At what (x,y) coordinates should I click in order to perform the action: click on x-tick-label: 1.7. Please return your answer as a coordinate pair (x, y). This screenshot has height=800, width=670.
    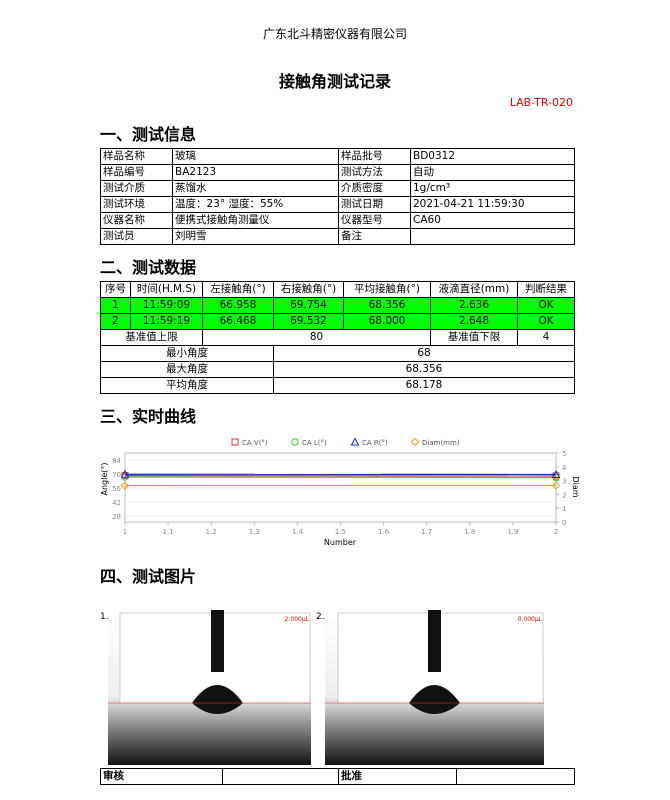
    Looking at the image, I should click on (426, 532).